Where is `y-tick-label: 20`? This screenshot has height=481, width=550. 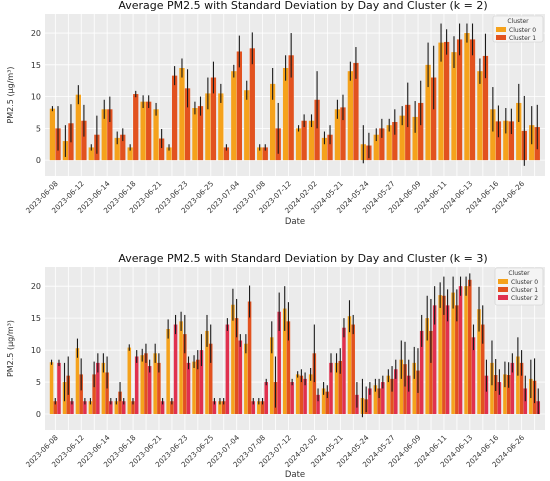
y-tick-label: 20 is located at coordinates (36, 286).